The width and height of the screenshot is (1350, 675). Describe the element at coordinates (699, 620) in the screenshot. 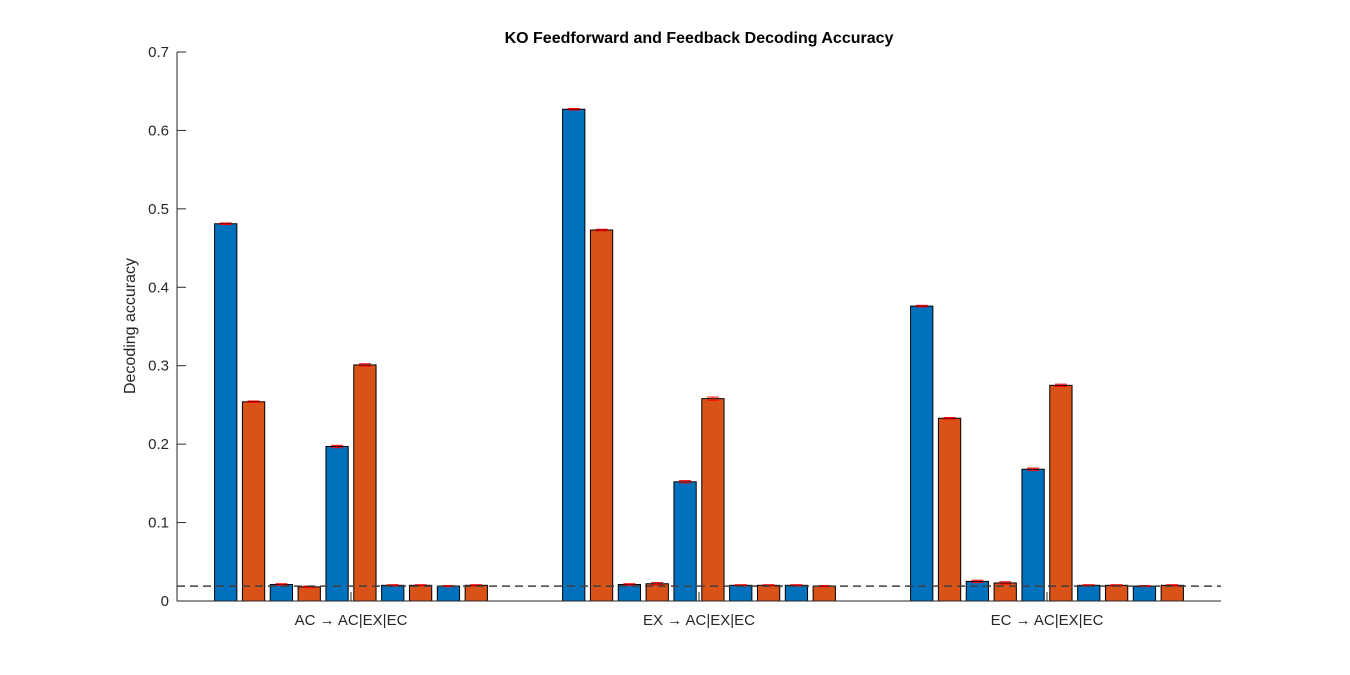

I see `x-tick-label: EX → AC|EX|EC` at that location.